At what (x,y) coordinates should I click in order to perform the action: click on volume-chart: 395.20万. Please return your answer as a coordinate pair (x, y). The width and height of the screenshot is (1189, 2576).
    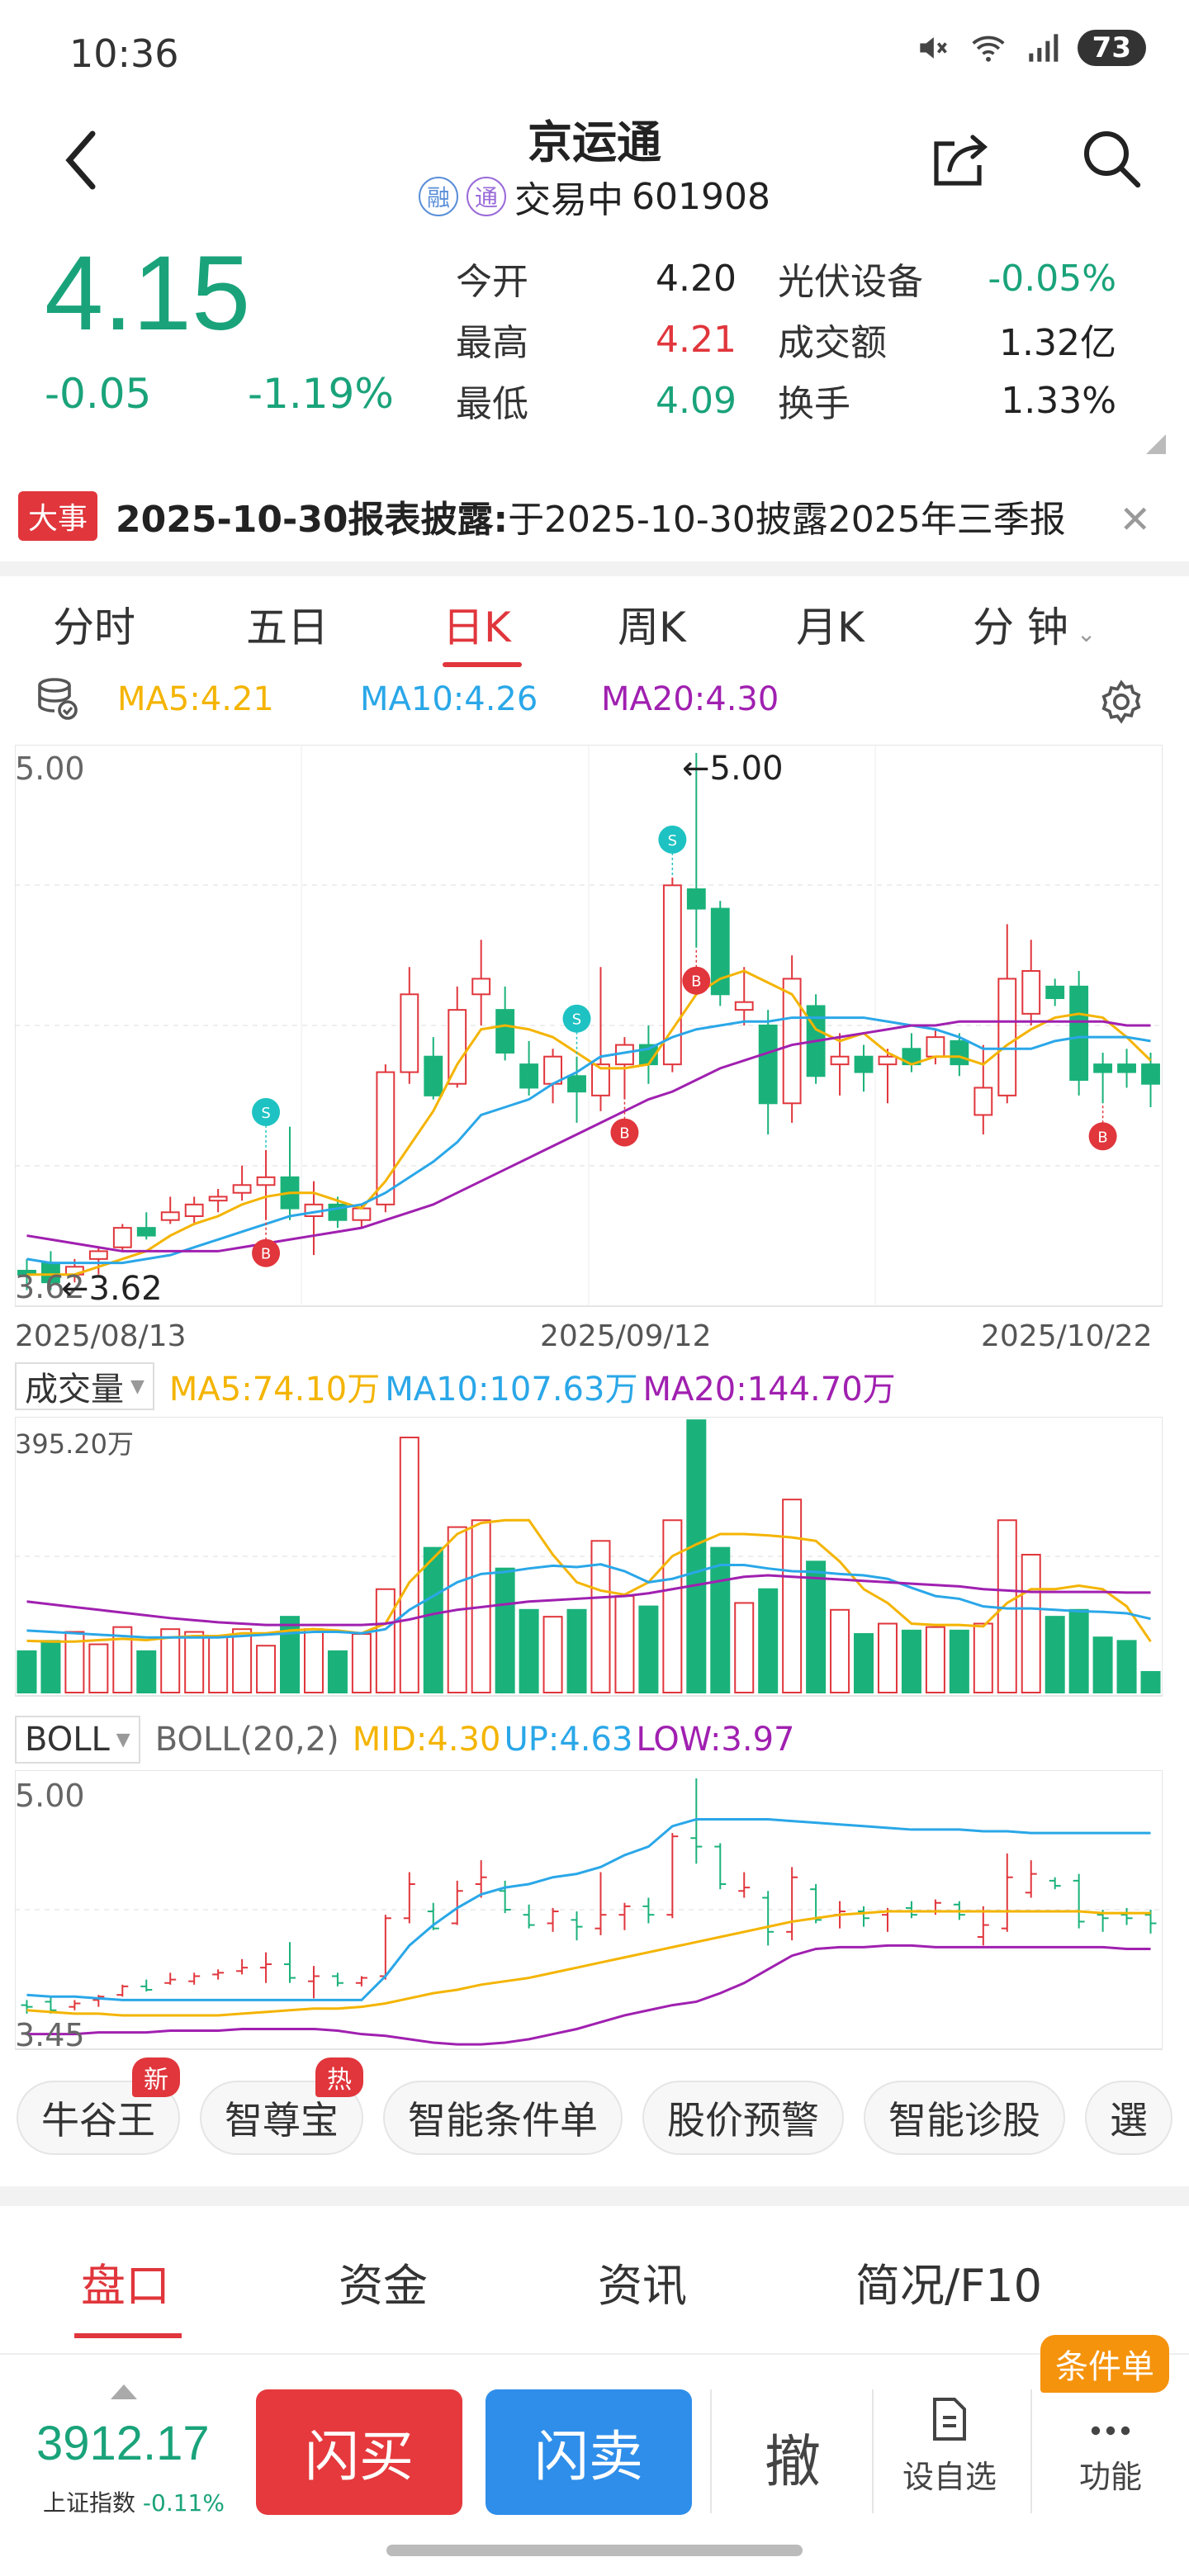
    Looking at the image, I should click on (589, 1557).